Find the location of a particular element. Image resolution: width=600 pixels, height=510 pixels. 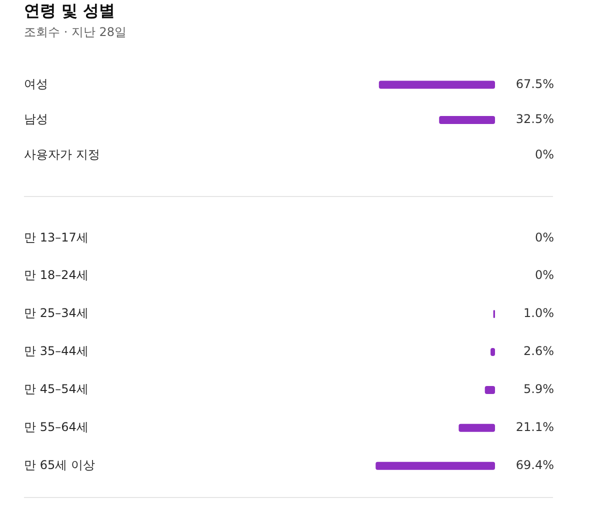

data-label: 5.9% is located at coordinates (539, 389).